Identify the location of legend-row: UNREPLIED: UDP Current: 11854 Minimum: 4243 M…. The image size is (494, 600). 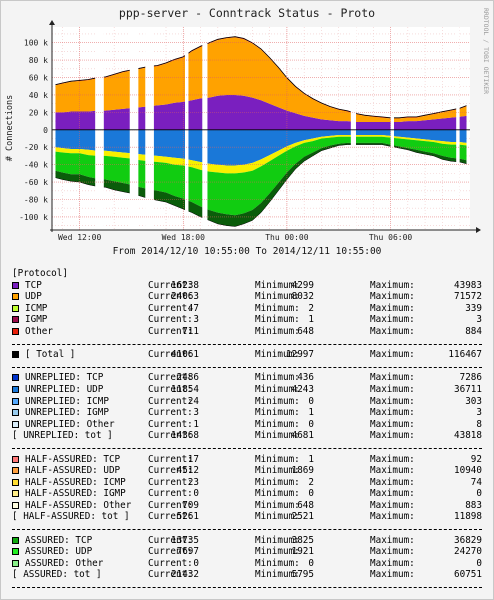
(247, 390).